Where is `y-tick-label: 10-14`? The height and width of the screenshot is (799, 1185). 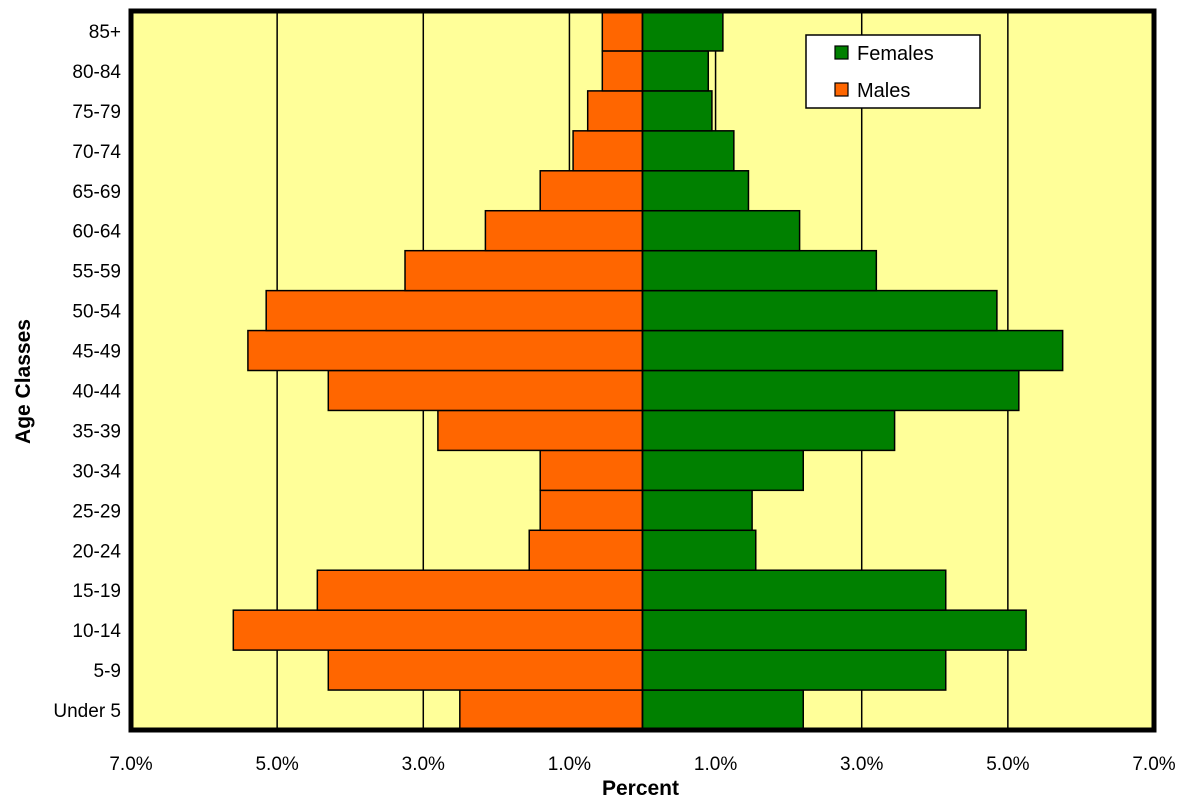 y-tick-label: 10-14 is located at coordinates (96, 631).